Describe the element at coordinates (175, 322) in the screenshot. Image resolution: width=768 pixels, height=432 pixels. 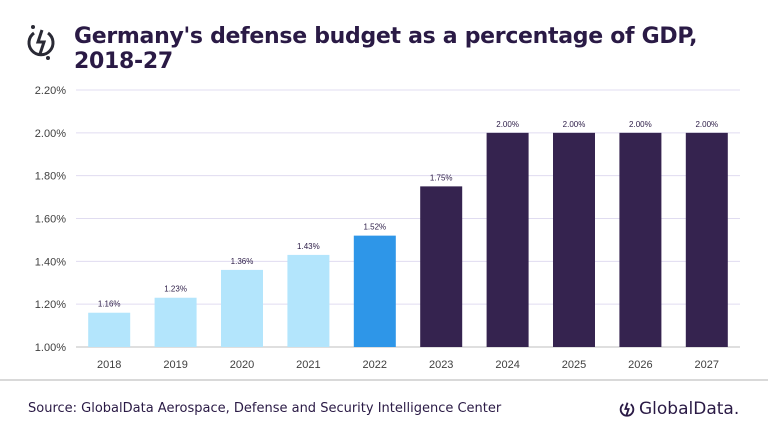
I see `bar-2019` at that location.